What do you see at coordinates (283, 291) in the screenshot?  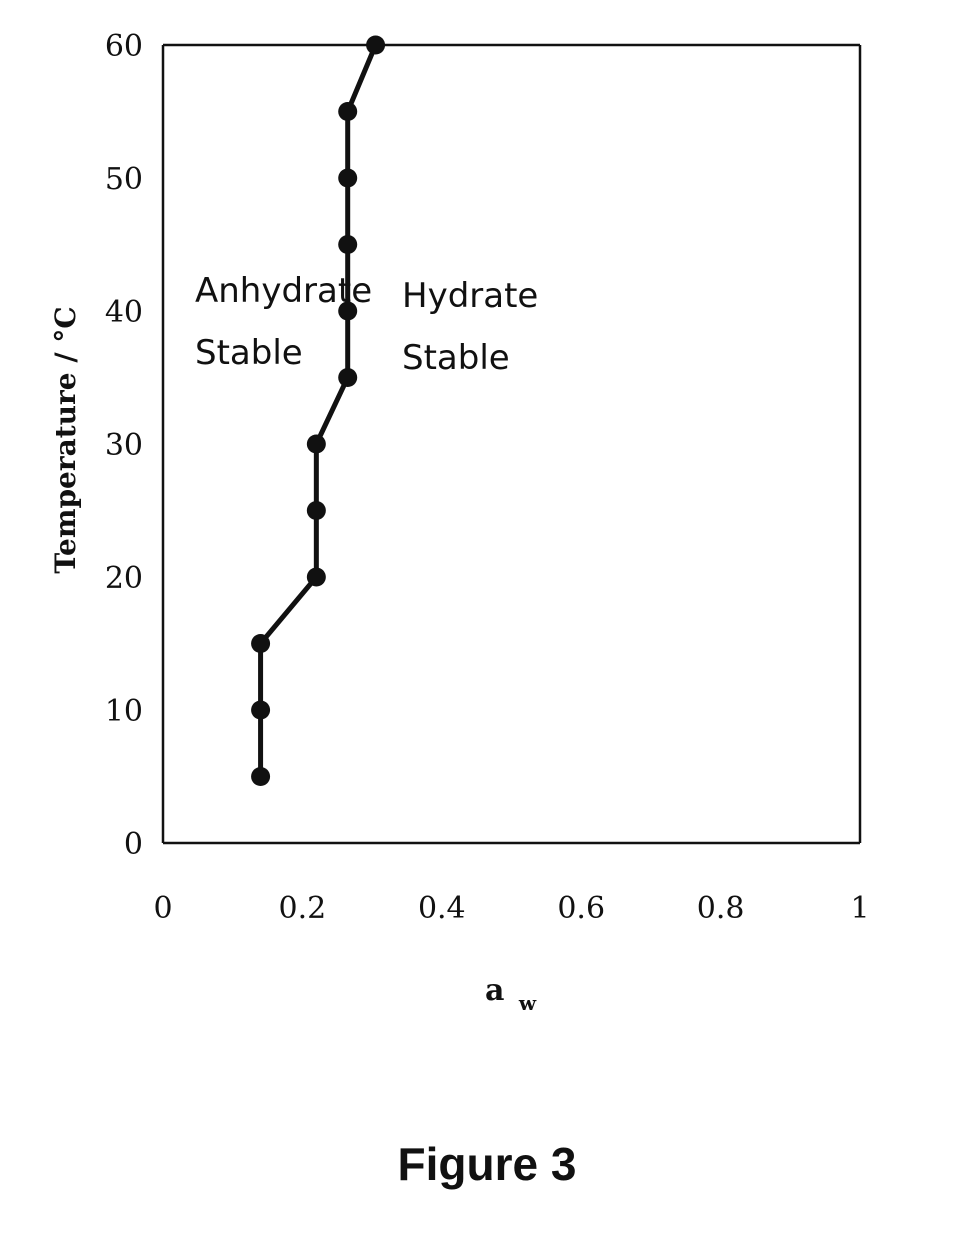 I see `region-label-anhydrate-line1: Anhydrate` at bounding box center [283, 291].